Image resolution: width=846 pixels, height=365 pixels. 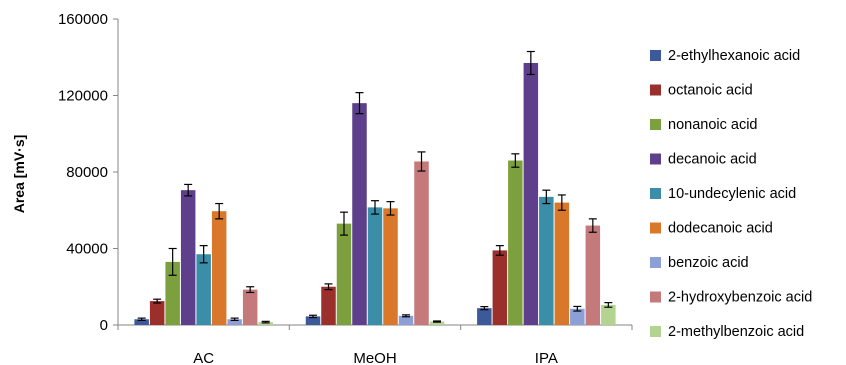 What do you see at coordinates (712, 160) in the screenshot?
I see `legend-label: decanoic acid` at bounding box center [712, 160].